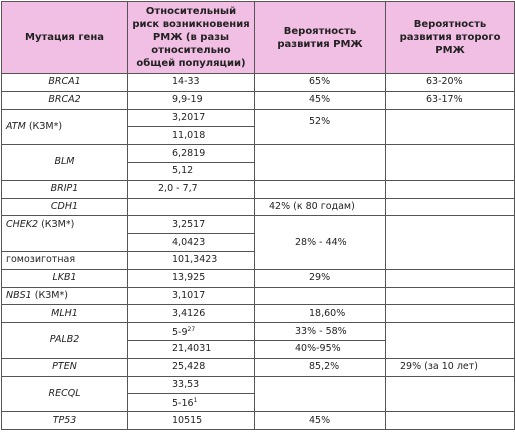 Image resolution: width=515 pixels, height=435 pixels. What do you see at coordinates (64, 394) in the screenshot?
I see `gene: RECQL` at bounding box center [64, 394].